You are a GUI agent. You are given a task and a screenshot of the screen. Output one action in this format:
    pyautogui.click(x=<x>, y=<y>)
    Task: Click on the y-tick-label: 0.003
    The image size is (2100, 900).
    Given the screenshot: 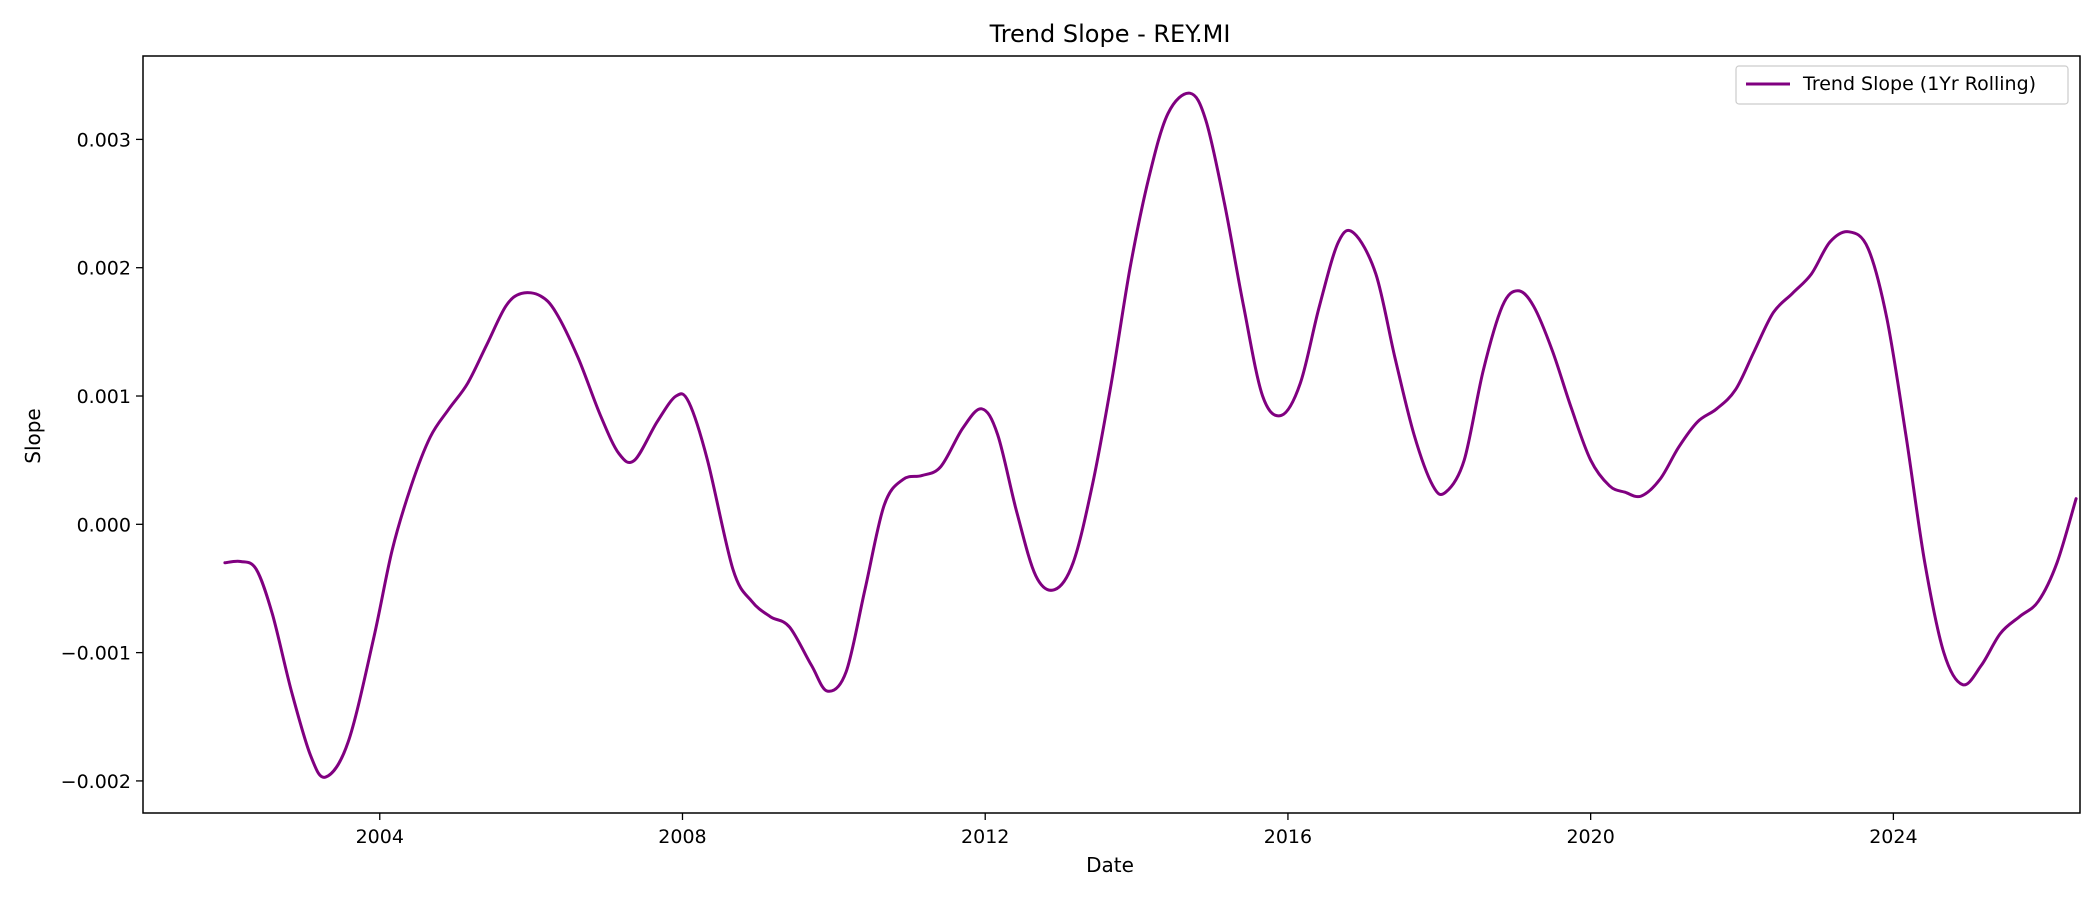 What is the action you would take?
    pyautogui.click(x=104, y=140)
    